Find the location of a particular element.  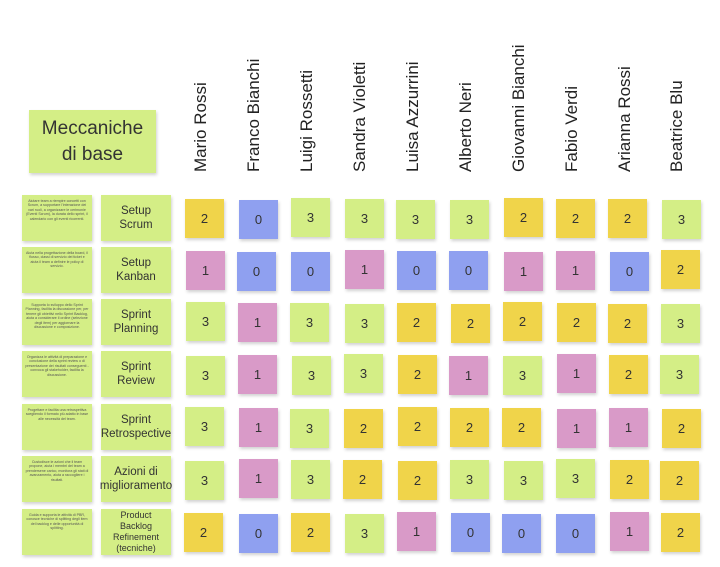

person-name: Mario Rossi is located at coordinates (200, 127).